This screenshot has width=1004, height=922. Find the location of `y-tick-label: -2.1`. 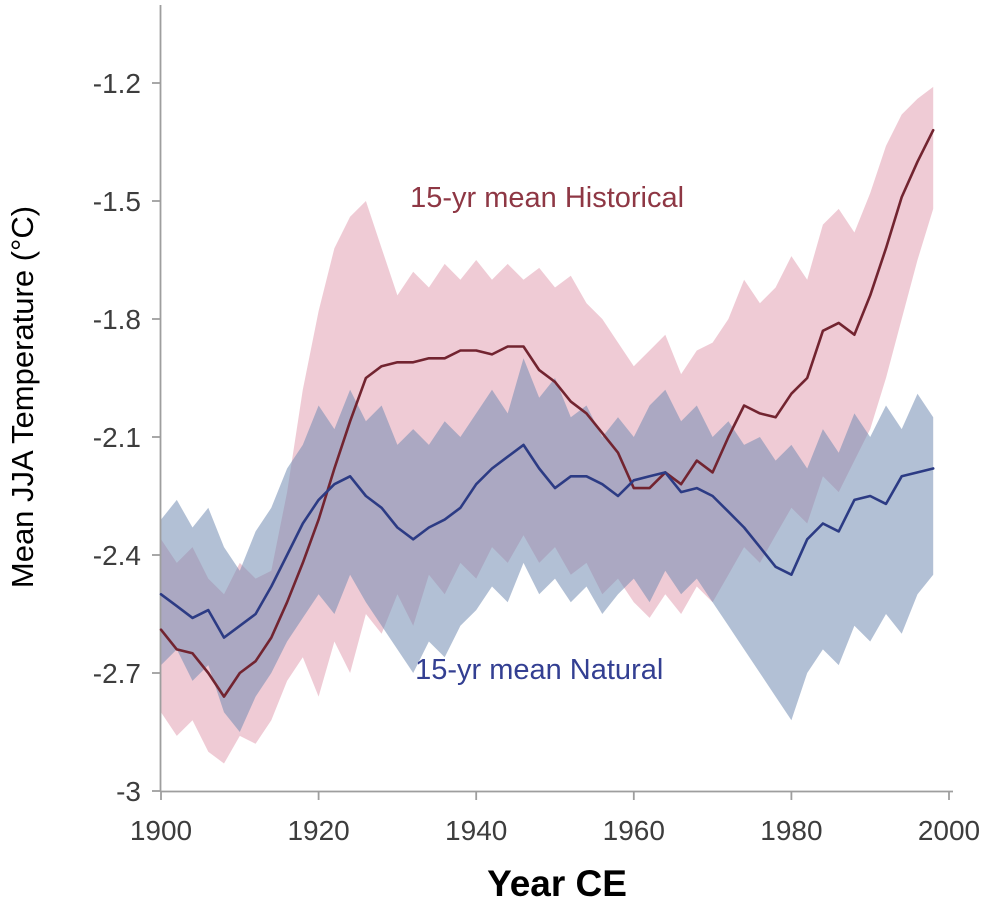

y-tick-label: -2.1 is located at coordinates (117, 437).